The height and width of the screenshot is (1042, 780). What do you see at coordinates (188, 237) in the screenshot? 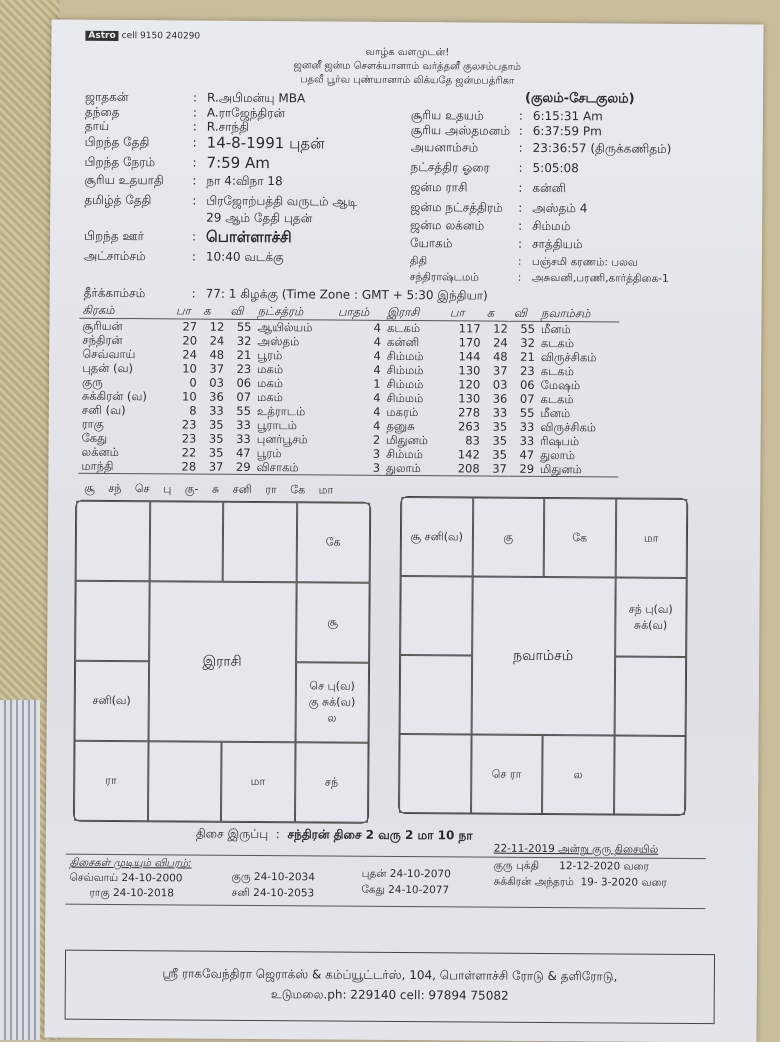
I see `detail-row: பிறந்த ஊர்: பொள்ளாச்சி` at bounding box center [188, 237].